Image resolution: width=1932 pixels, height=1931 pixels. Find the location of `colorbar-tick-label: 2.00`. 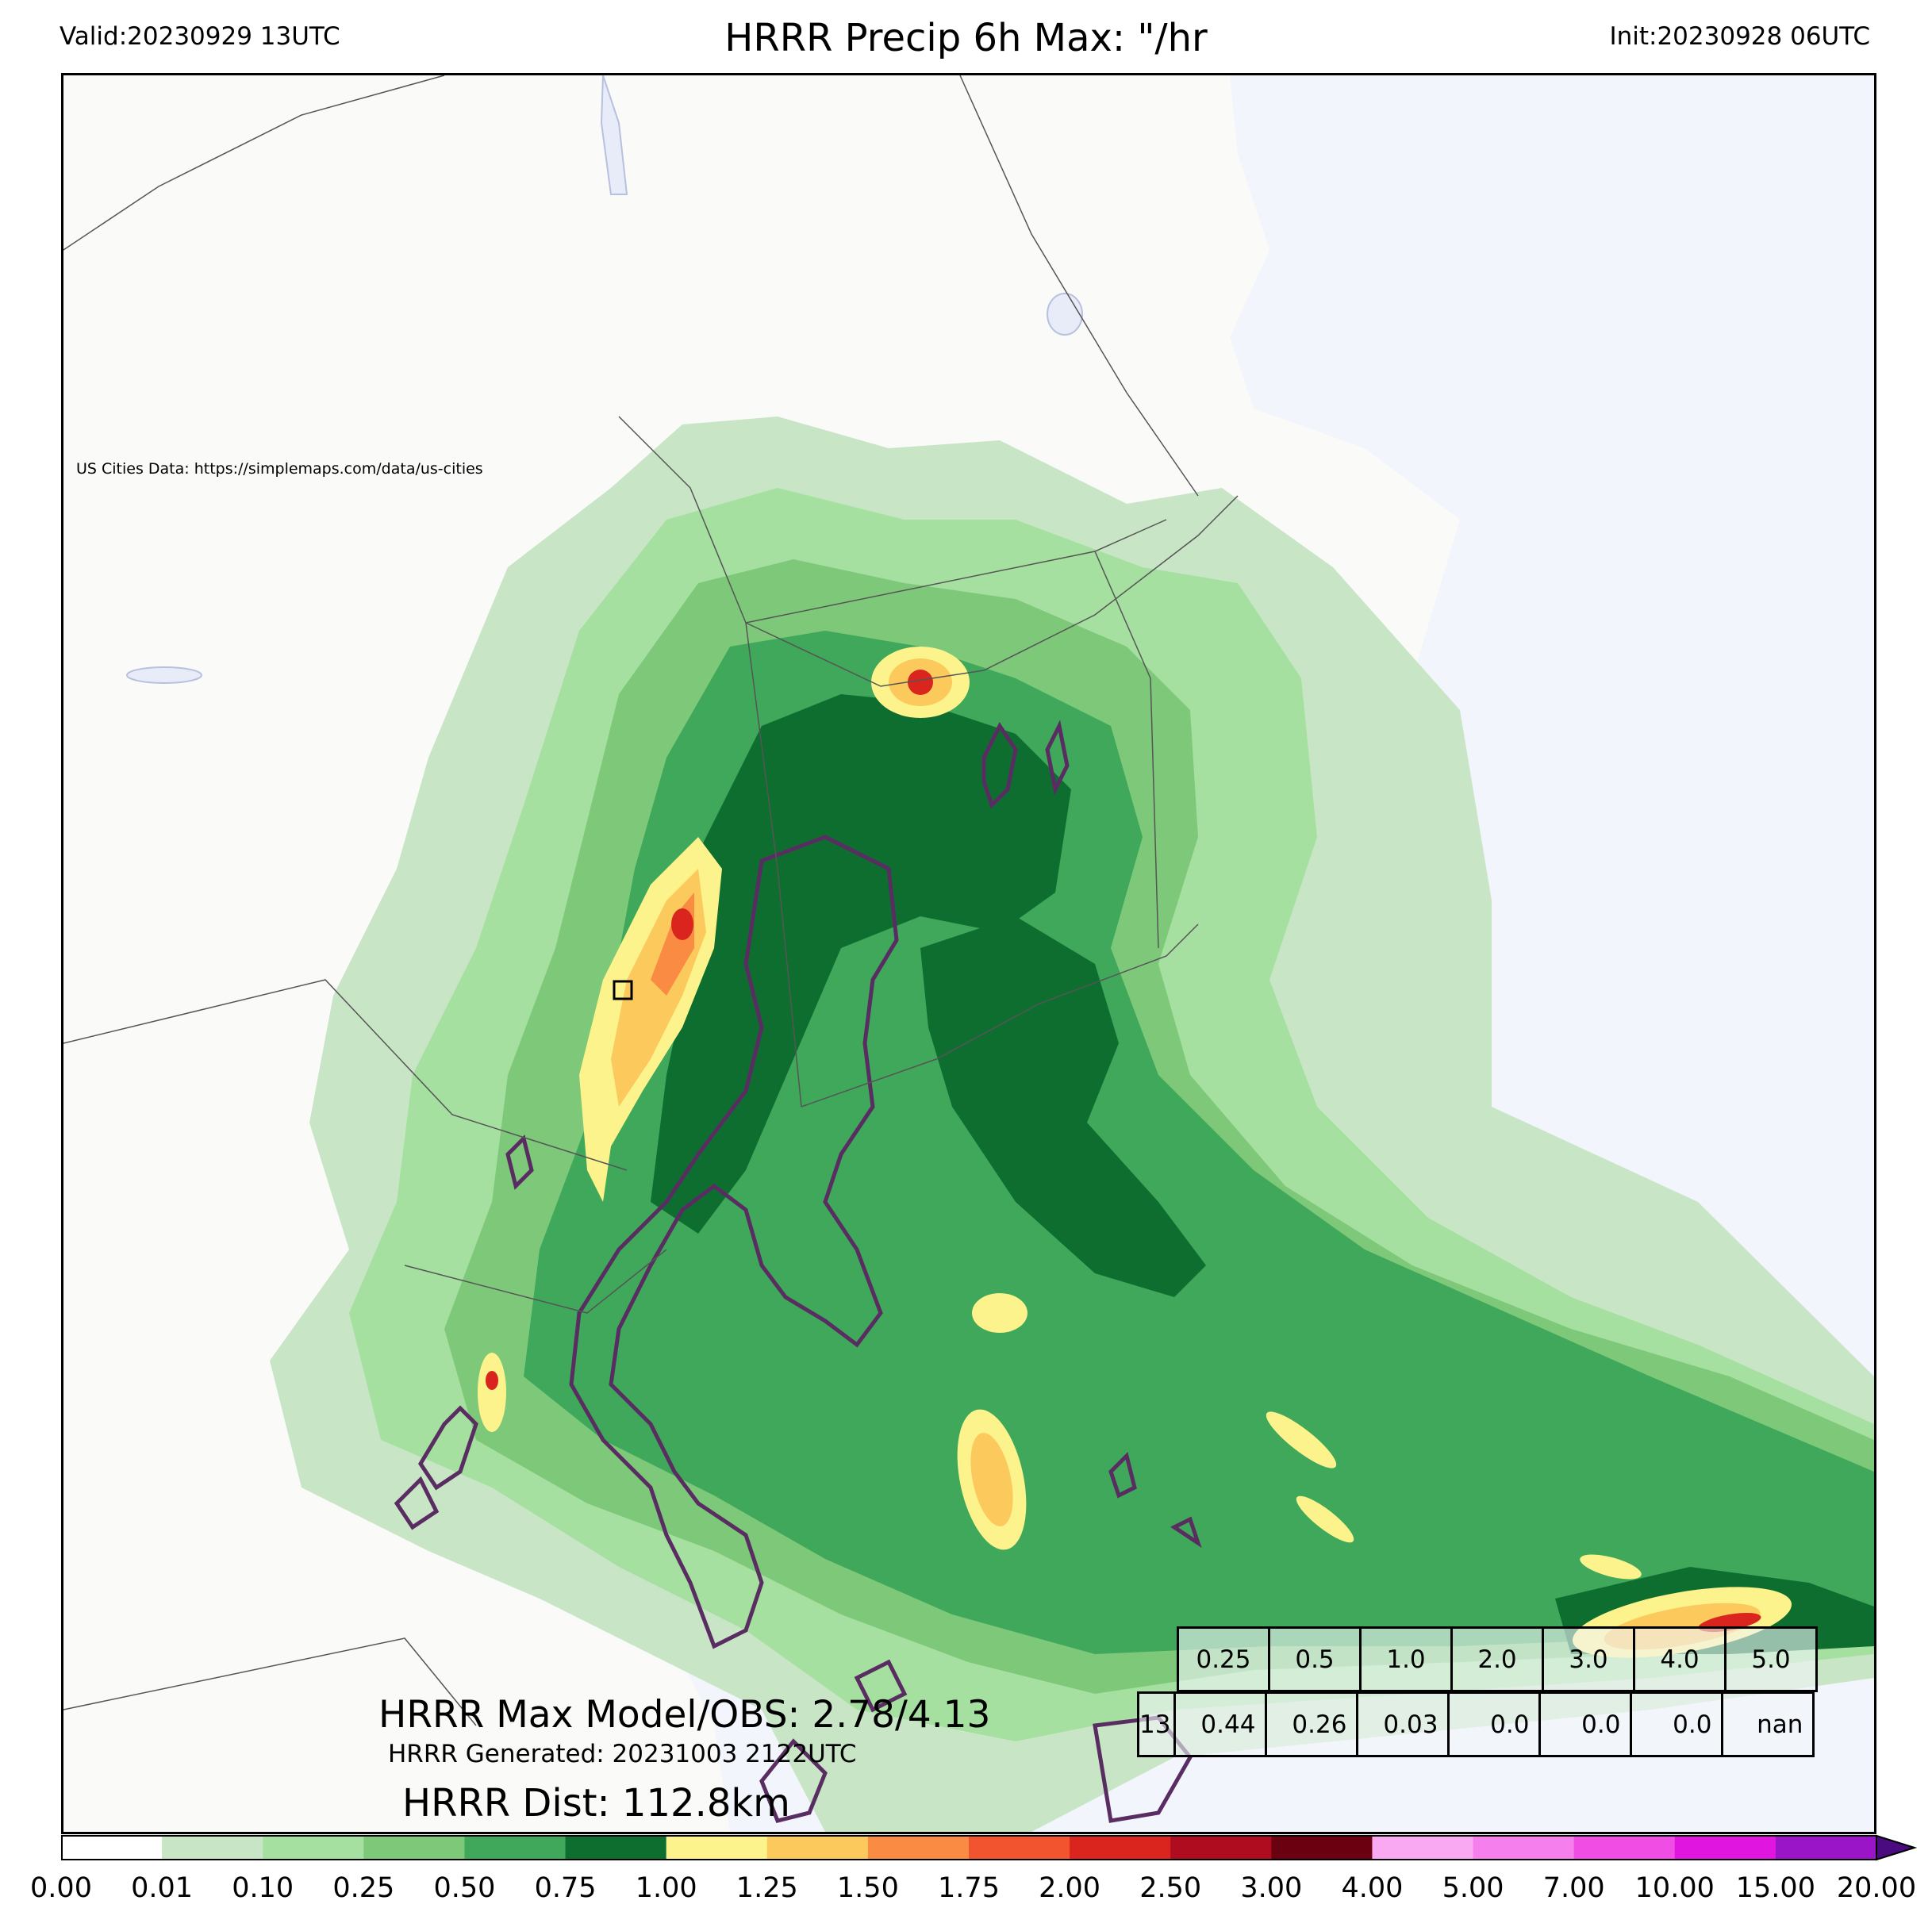

colorbar-tick-label: 2.00 is located at coordinates (1070, 1888).